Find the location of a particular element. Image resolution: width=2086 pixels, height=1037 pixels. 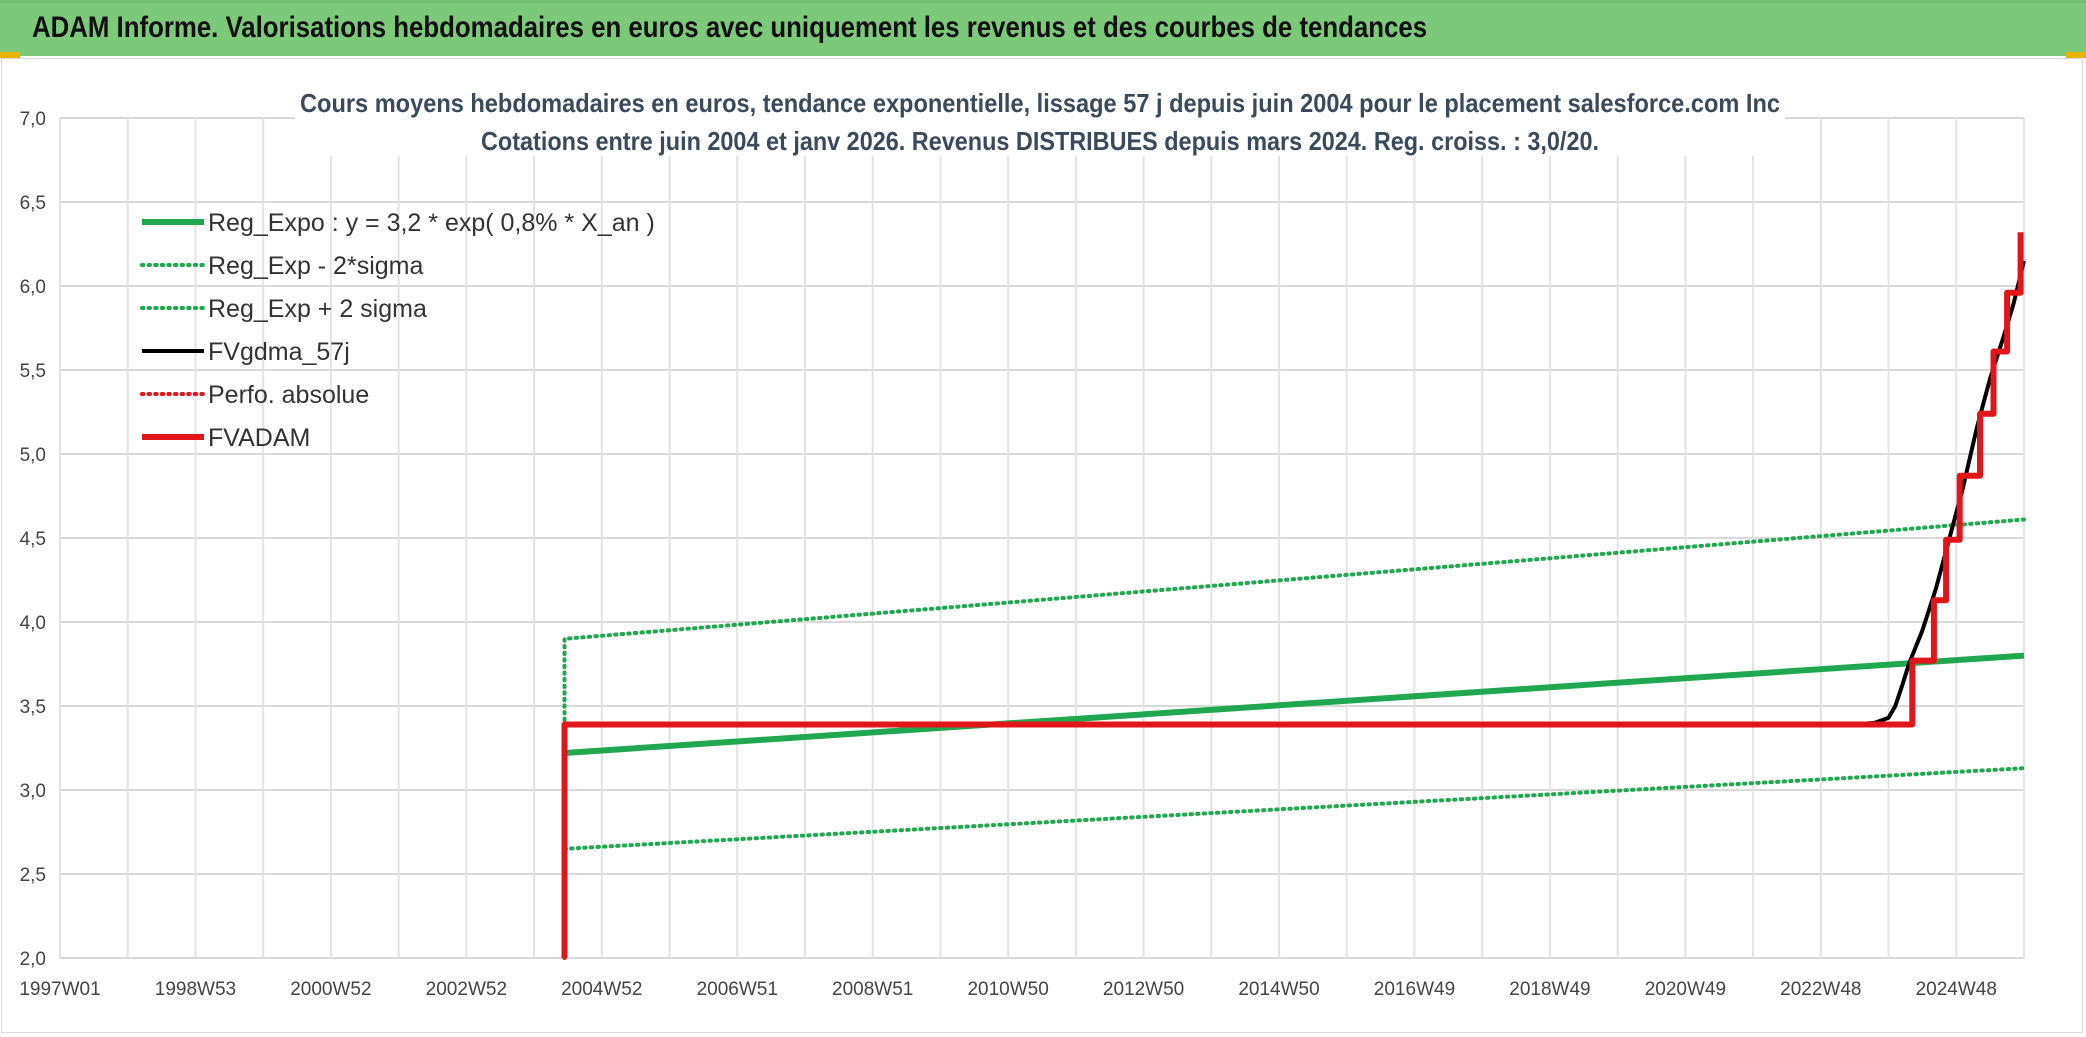

y-tick-label: 3,5 is located at coordinates (33, 707).